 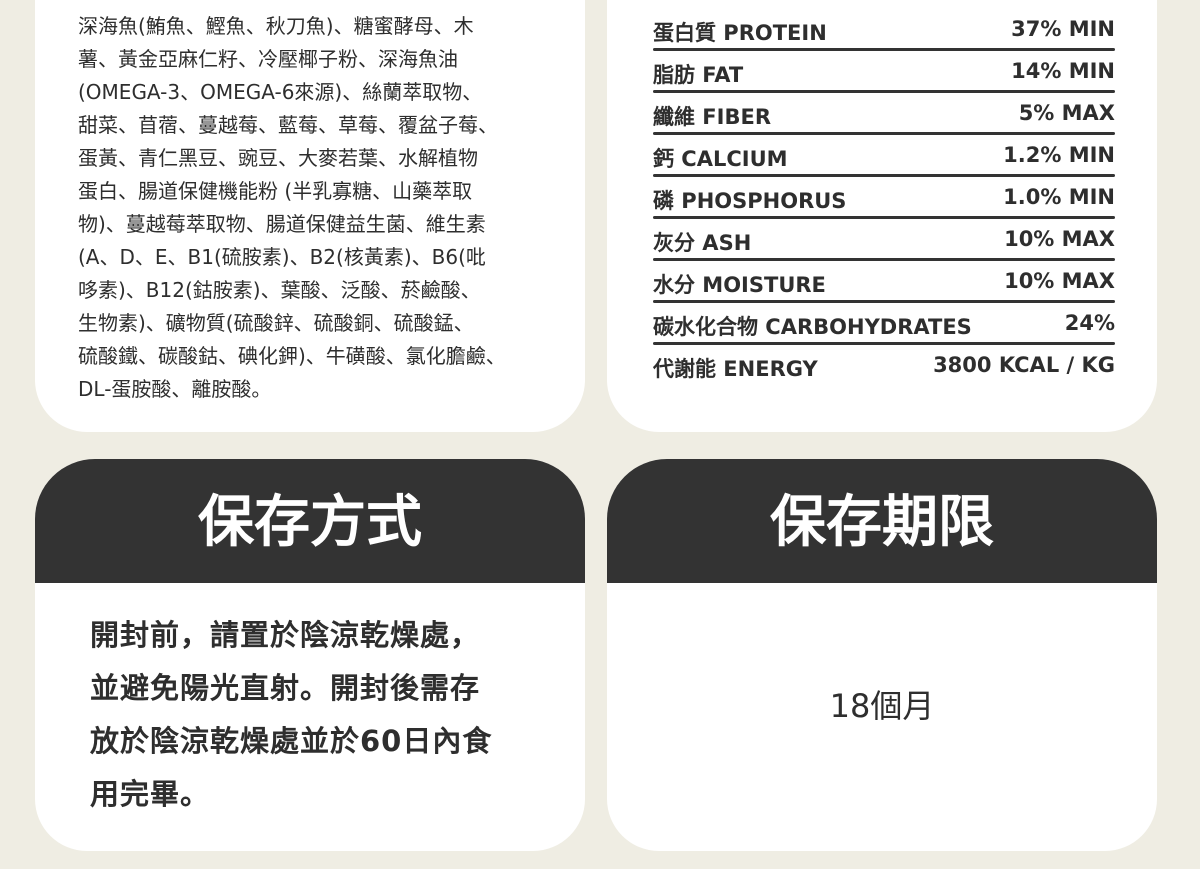 I want to click on nutrient-label: 磷 PHOSPHORUS, so click(x=750, y=201).